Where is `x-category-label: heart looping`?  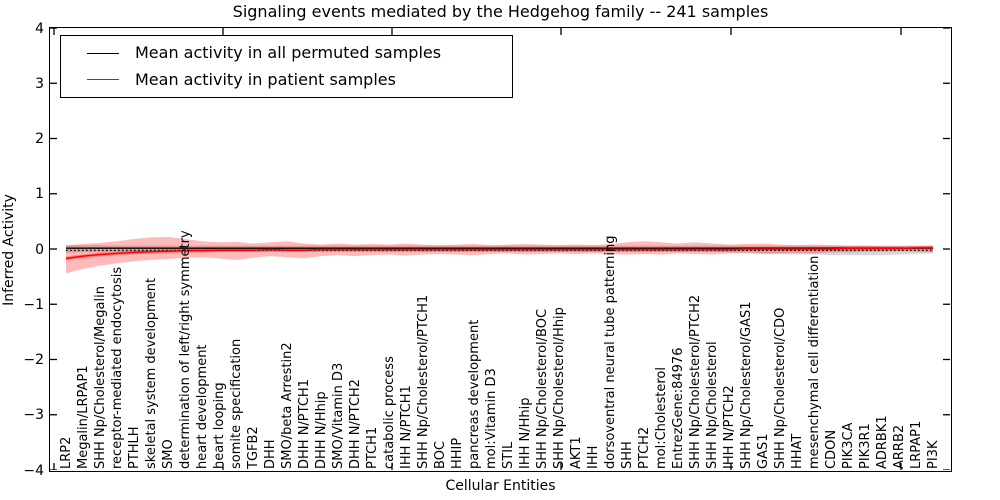
x-category-label: heart looping is located at coordinates (219, 425).